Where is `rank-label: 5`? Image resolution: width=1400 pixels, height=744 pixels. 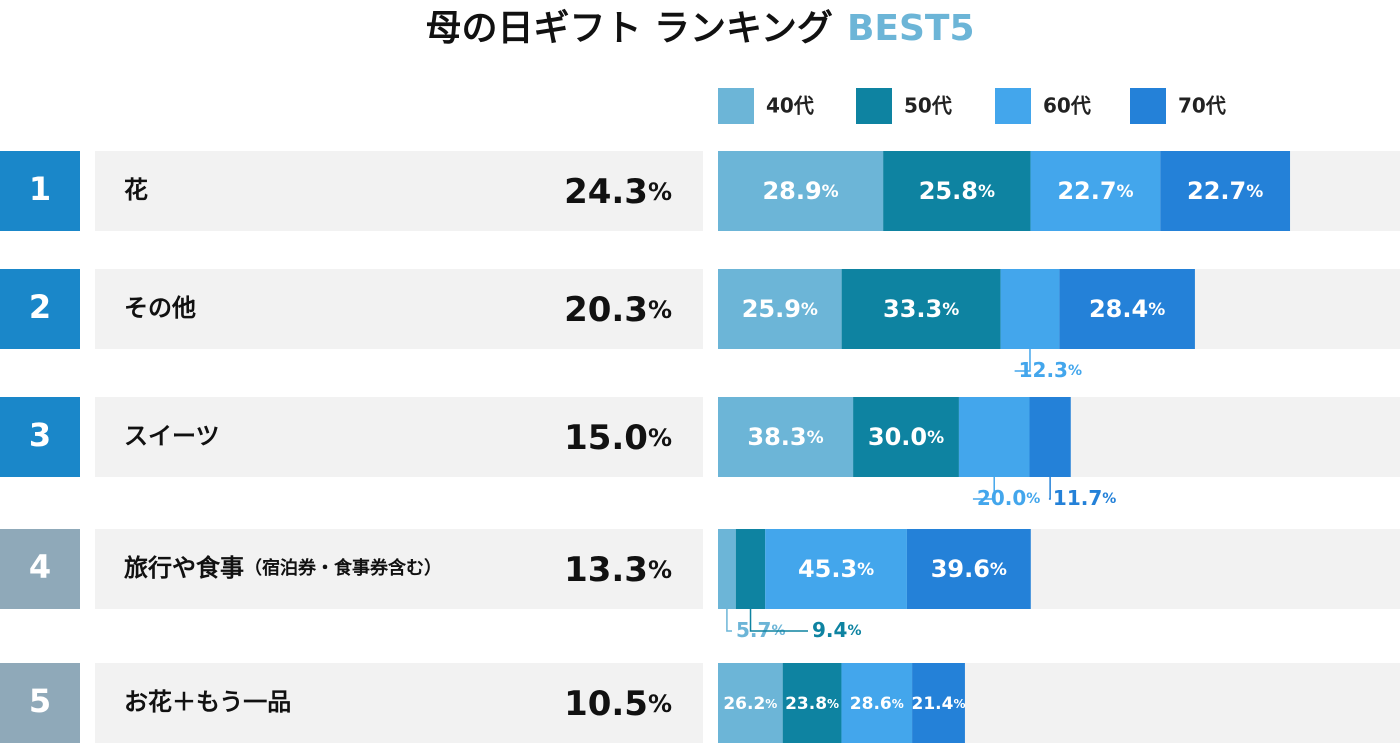
rank-label: 5 is located at coordinates (40, 701).